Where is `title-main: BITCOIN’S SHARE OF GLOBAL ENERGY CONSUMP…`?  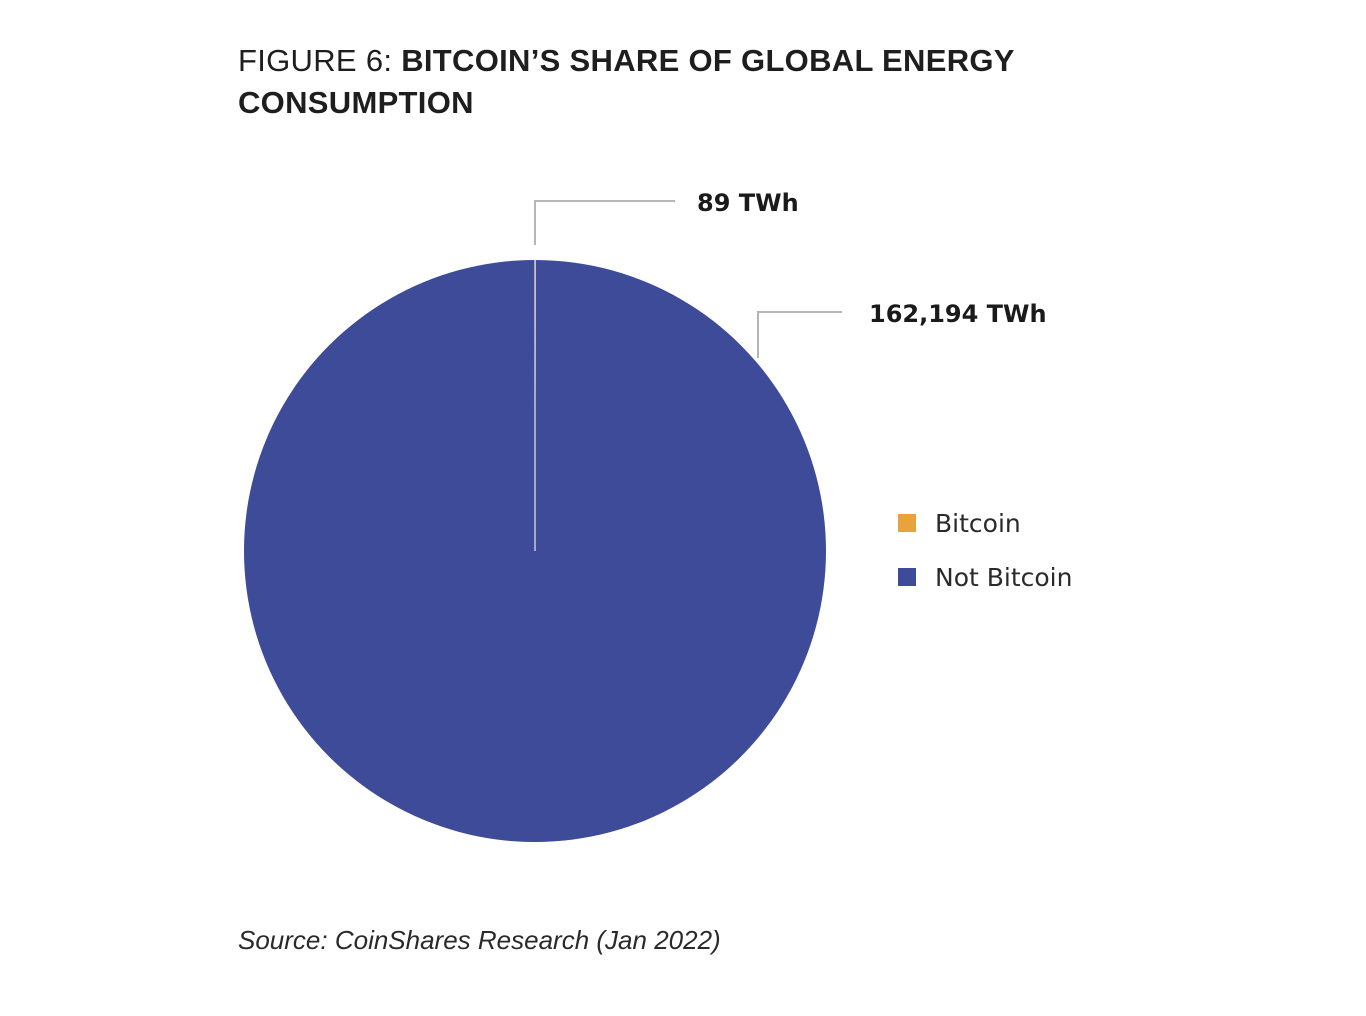
title-main: BITCOIN’S SHARE OF GLOBAL ENERGY CONSUMP… is located at coordinates (626, 81).